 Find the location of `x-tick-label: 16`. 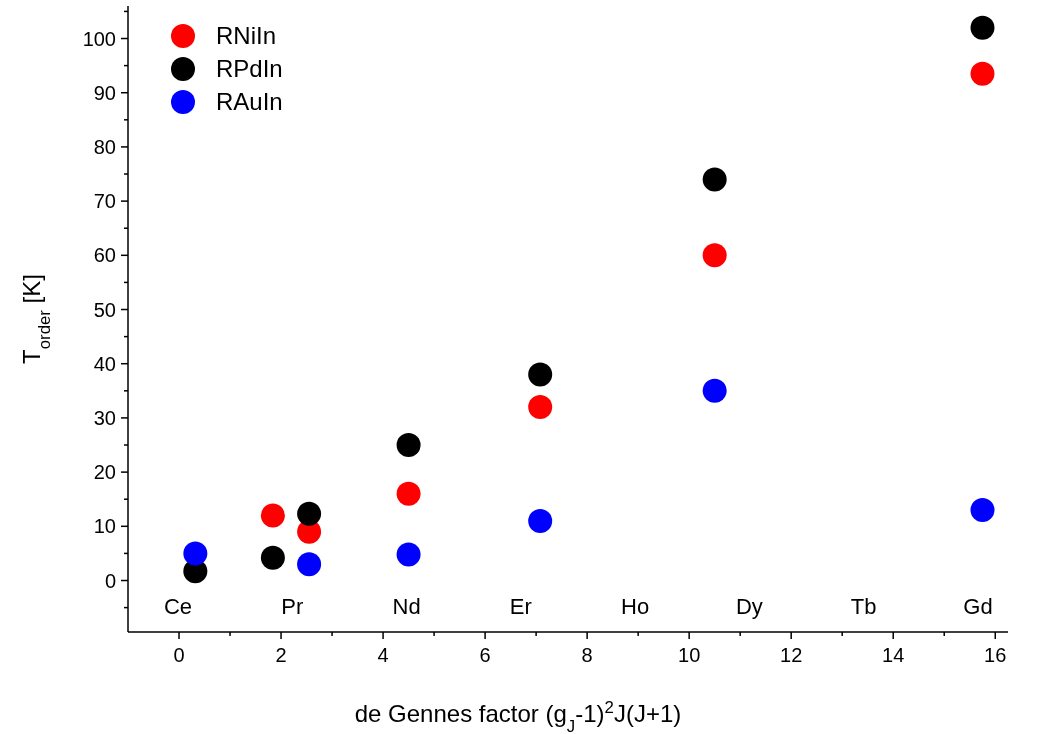

x-tick-label: 16 is located at coordinates (995, 655).